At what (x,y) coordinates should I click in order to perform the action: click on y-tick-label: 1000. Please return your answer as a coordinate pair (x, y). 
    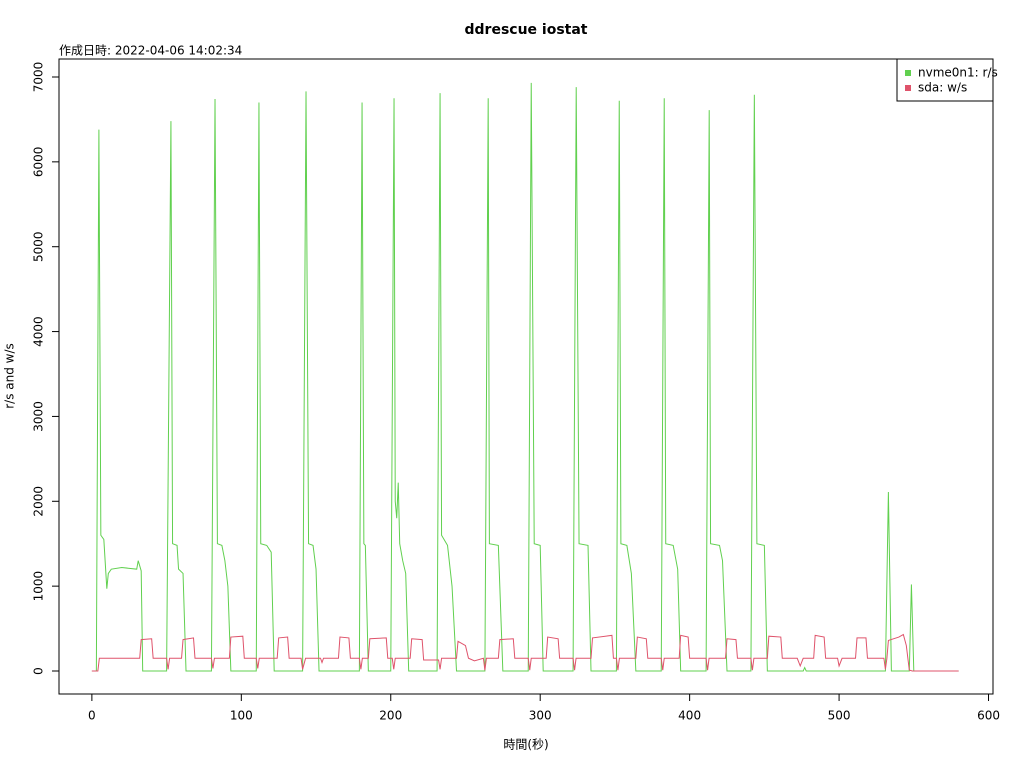
    Looking at the image, I should click on (39, 586).